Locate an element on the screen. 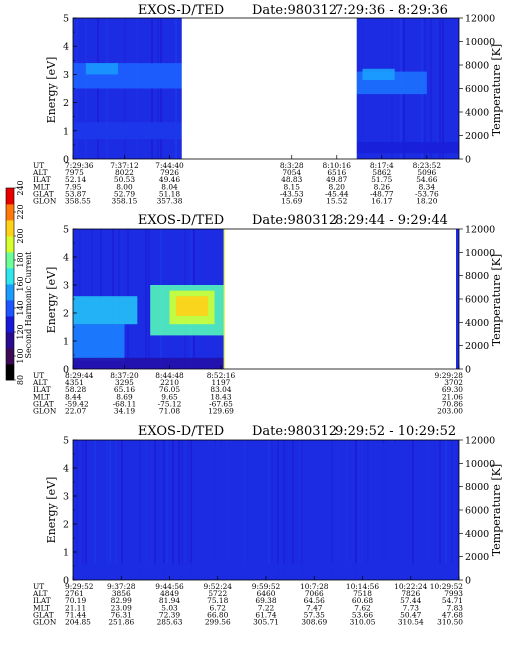 This screenshot has height=653, width=505. table-cell: 65.16 is located at coordinates (124, 389).